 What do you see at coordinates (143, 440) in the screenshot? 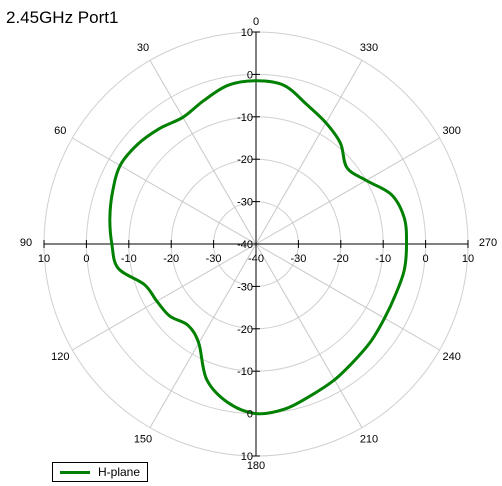
I see `angle-tick-label: 150` at bounding box center [143, 440].